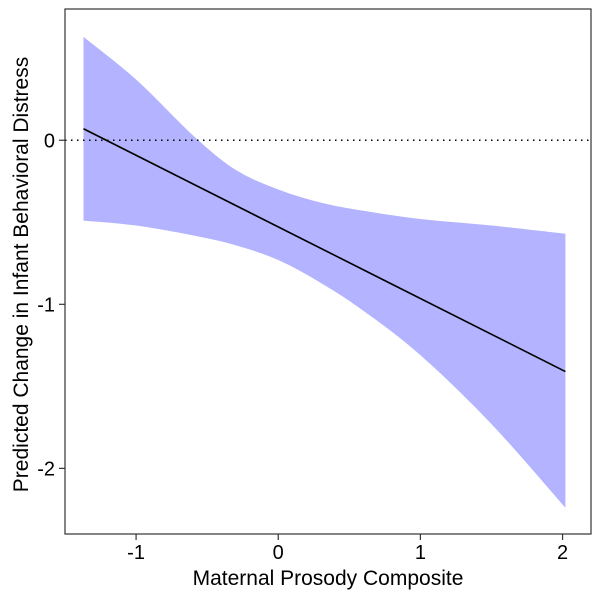 The height and width of the screenshot is (604, 599). What do you see at coordinates (136, 553) in the screenshot?
I see `x-tick-label: -1` at bounding box center [136, 553].